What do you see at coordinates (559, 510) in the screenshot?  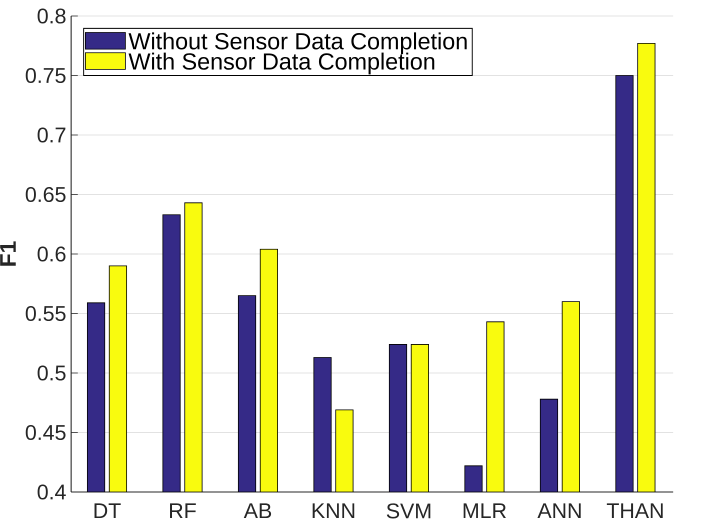 I see `x-tick-label: ANN` at bounding box center [559, 510].